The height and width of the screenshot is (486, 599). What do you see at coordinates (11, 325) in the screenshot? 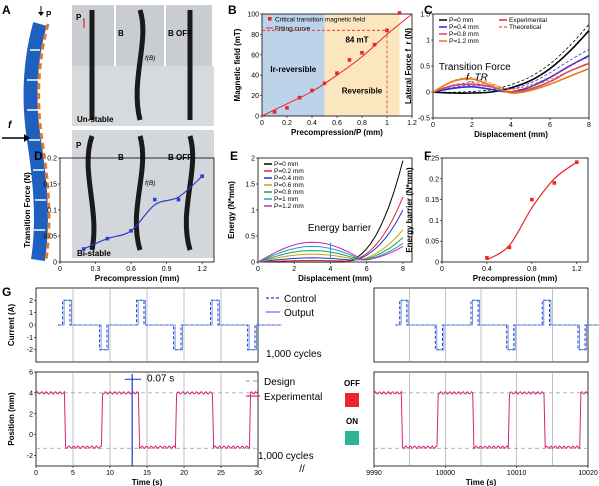
I see `y-axis-label-current: Current (A)` at bounding box center [11, 325].